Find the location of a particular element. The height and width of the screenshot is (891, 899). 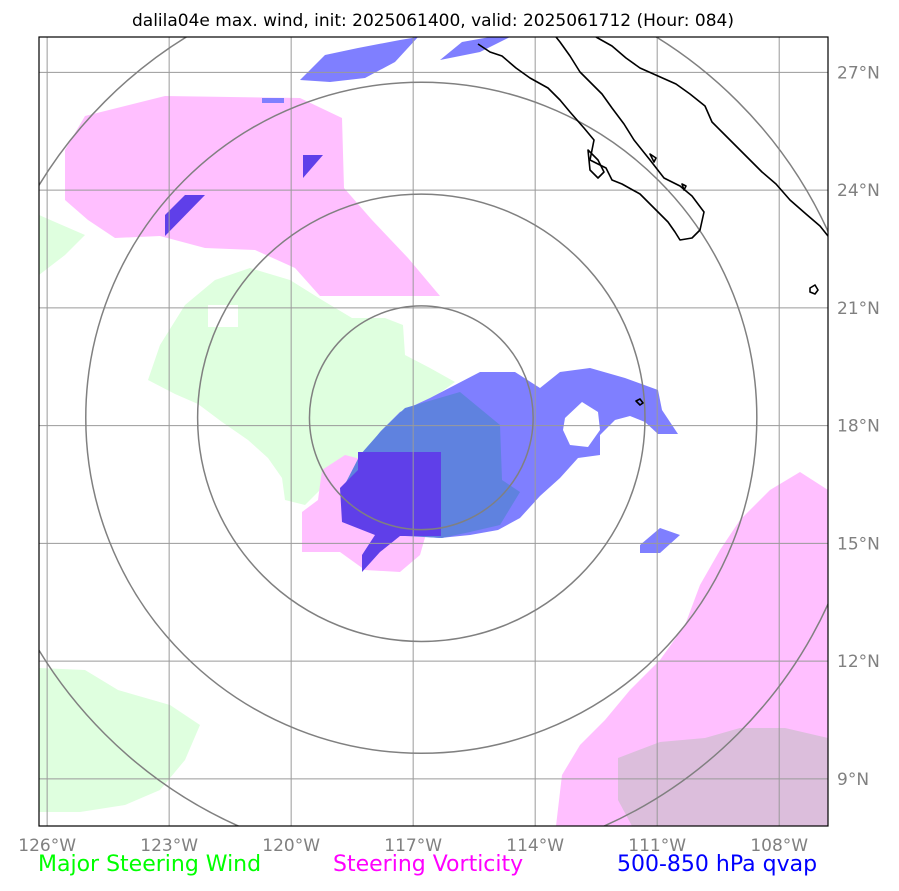

longitude-tick-label: 117°W is located at coordinates (413, 846).